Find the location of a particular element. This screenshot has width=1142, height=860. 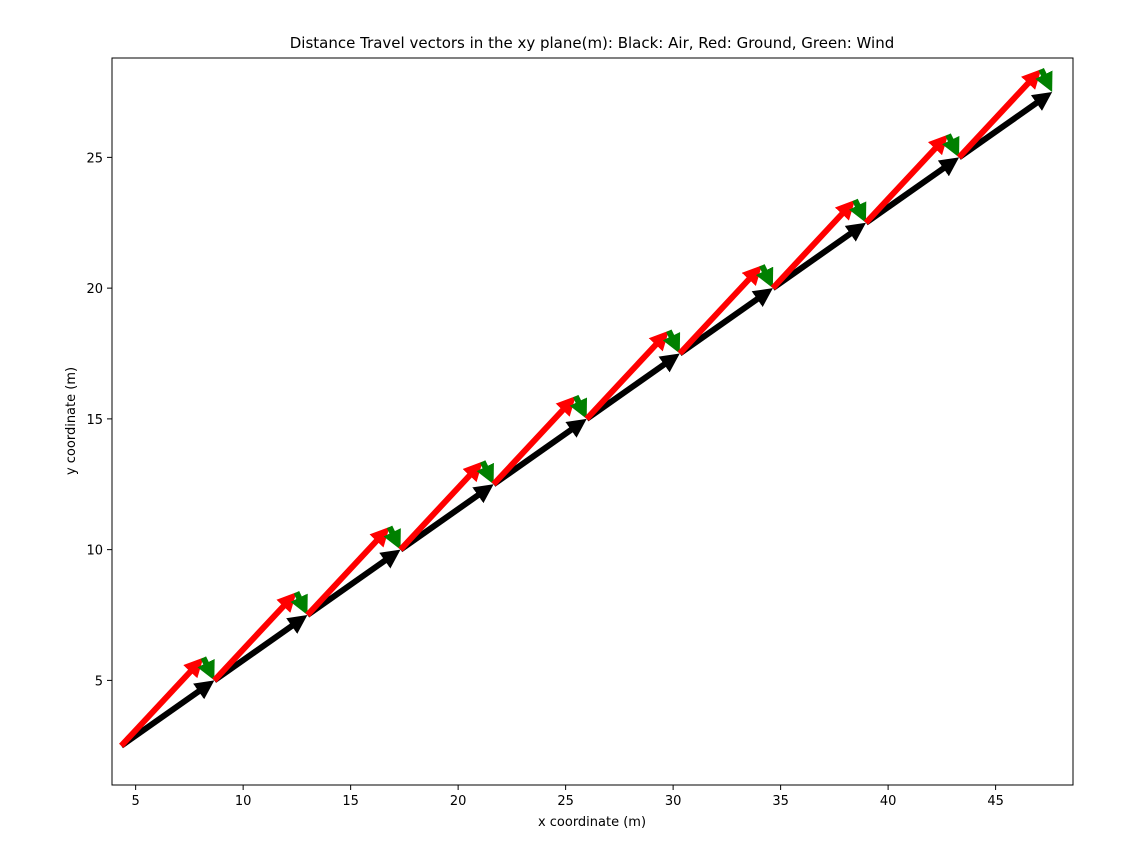

y-tick-label: 15 is located at coordinates (94, 420).